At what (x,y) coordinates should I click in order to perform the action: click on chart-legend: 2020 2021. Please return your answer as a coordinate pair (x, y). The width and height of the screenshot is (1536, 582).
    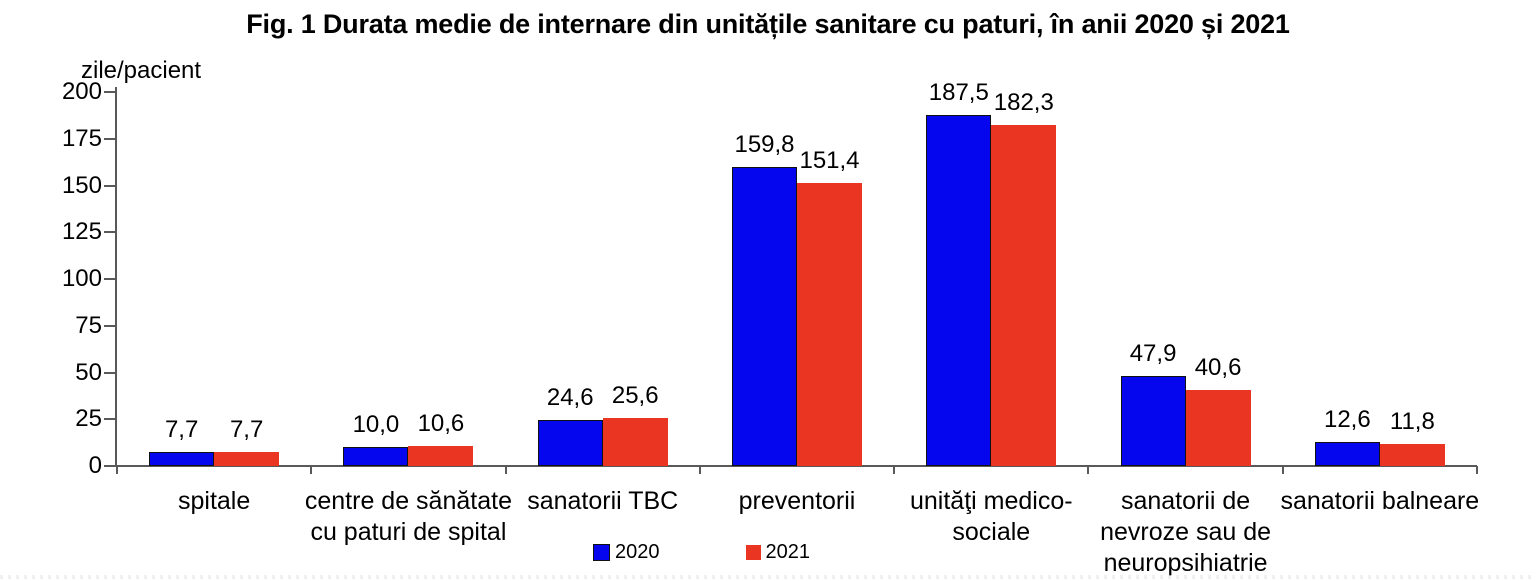
    Looking at the image, I should click on (701, 552).